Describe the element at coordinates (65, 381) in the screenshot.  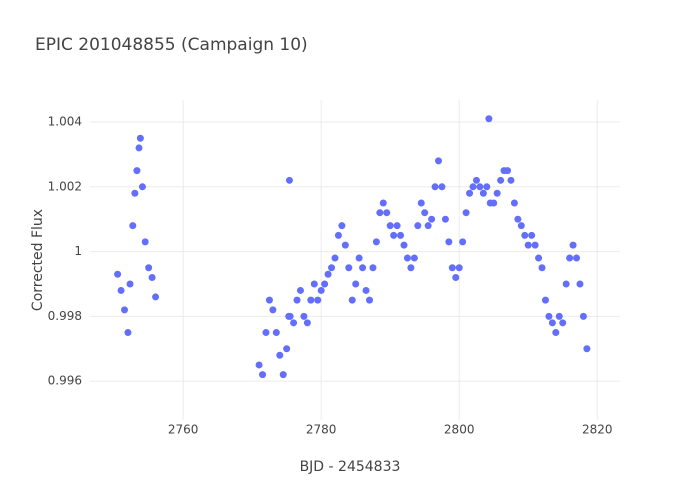
I see `y-tick-label: 0.996` at that location.